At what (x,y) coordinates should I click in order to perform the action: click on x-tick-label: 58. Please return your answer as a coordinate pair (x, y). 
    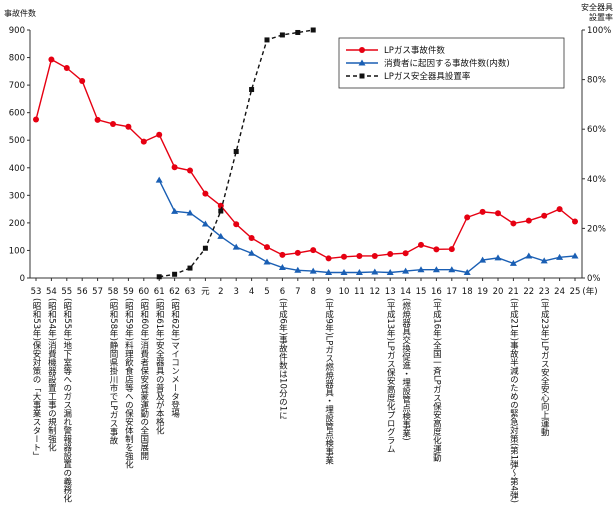
    Looking at the image, I should click on (113, 292).